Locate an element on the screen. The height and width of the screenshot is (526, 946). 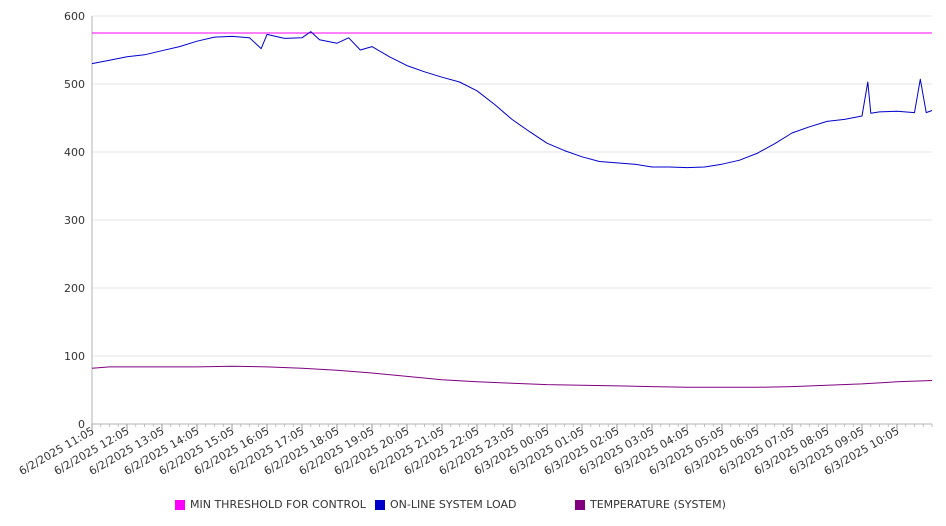
legend-item-min-threshold: MIN THRESHOLD FOR CONTROL is located at coordinates (270, 504).